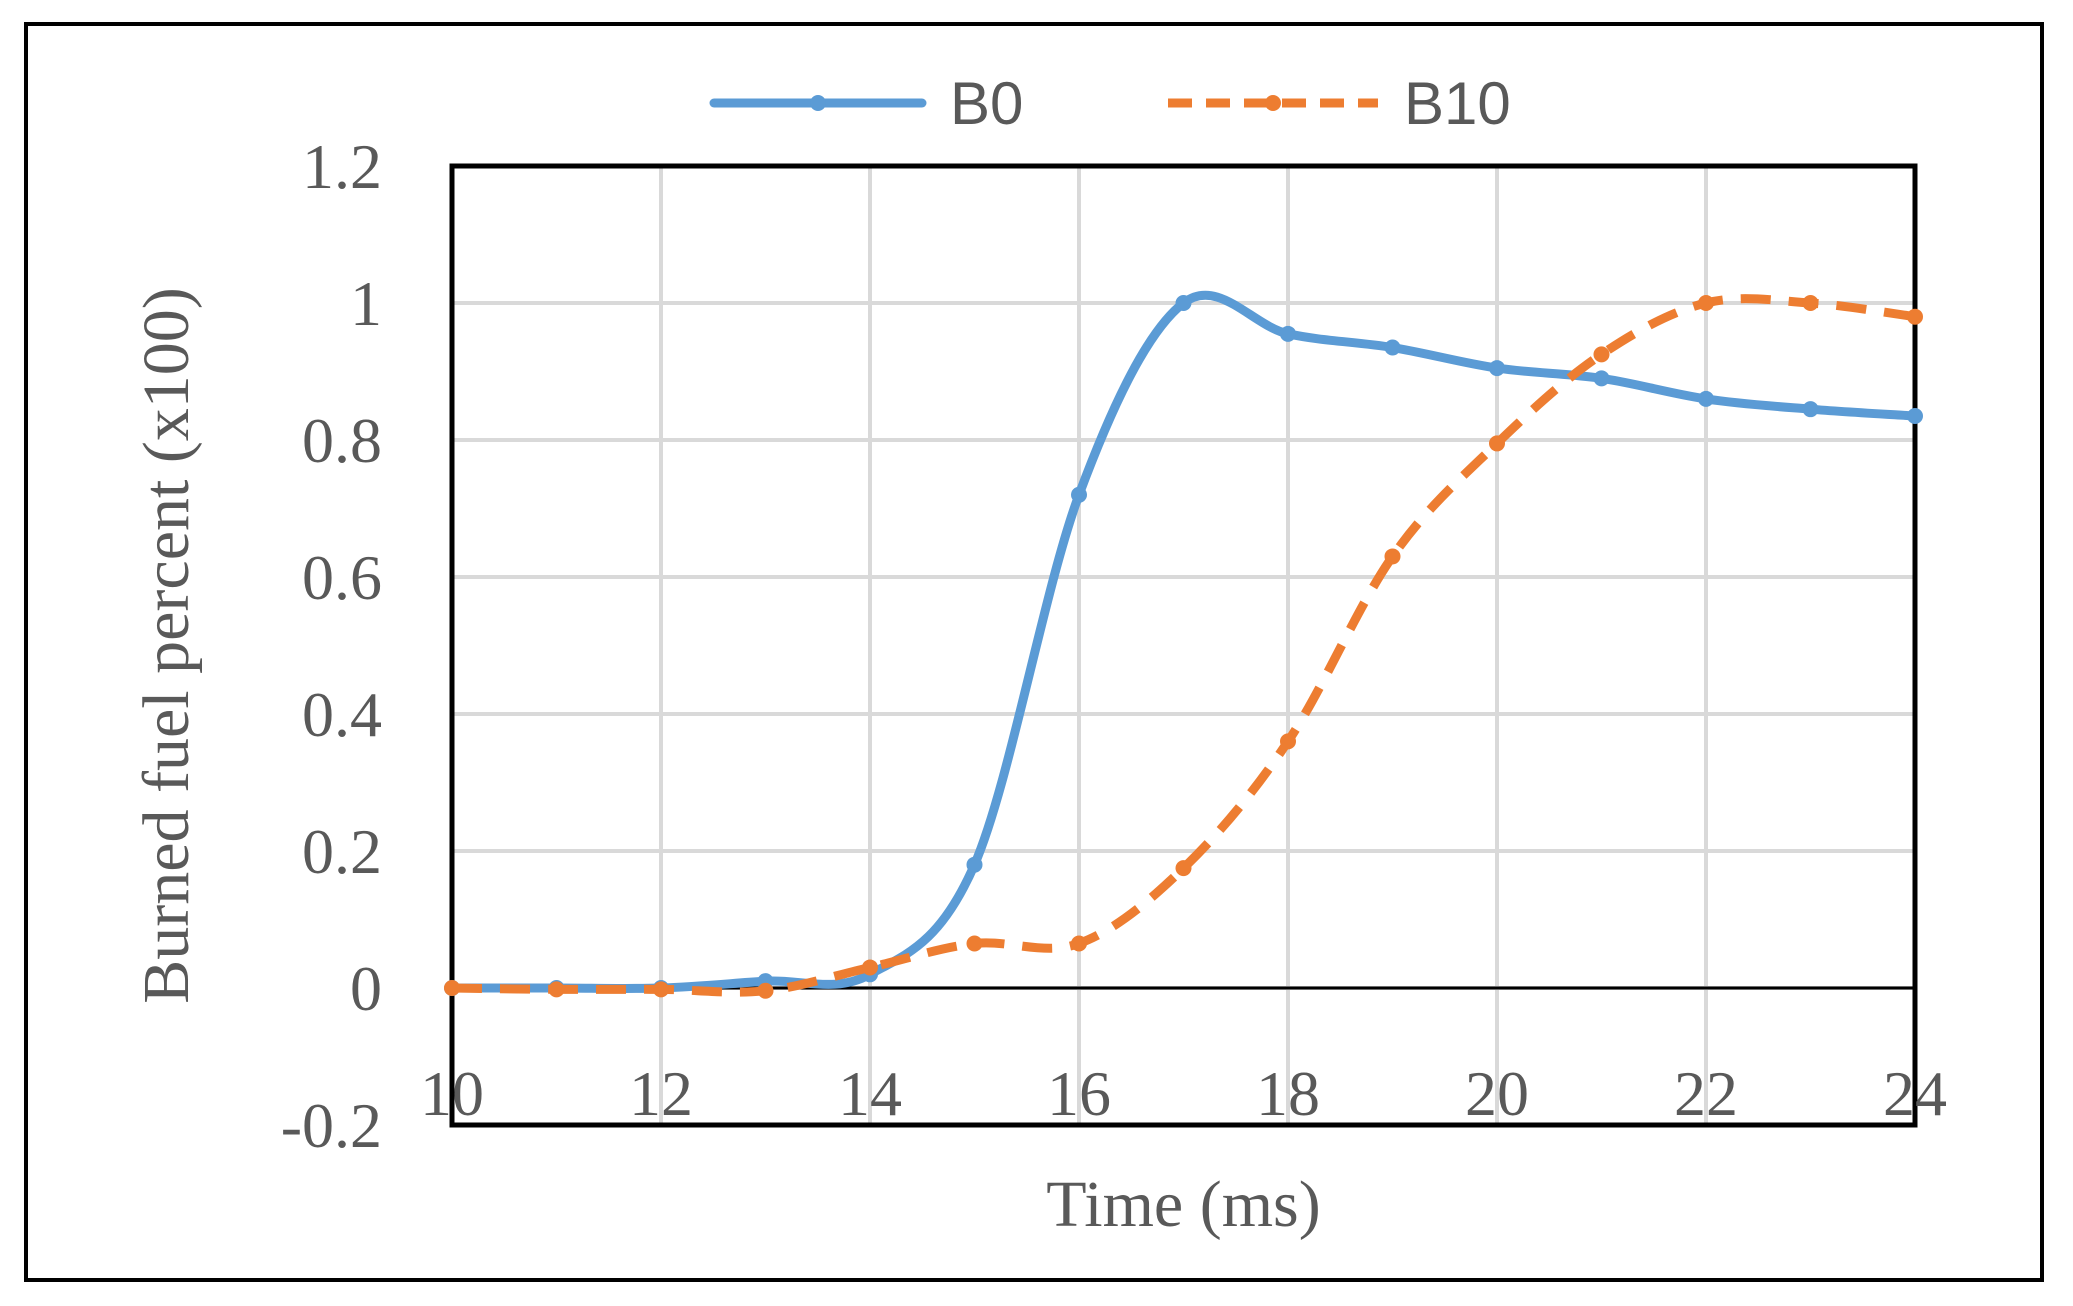 This screenshot has width=2073, height=1306. Describe the element at coordinates (1110, 103) in the screenshot. I see `legend: B0 B10` at that location.